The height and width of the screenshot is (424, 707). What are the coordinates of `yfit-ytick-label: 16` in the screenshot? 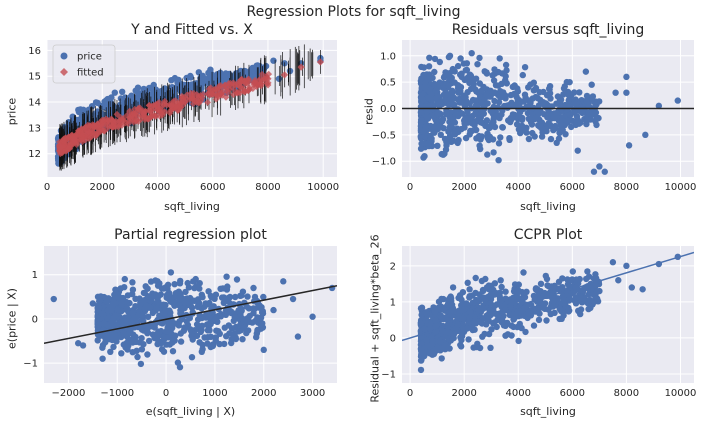 It's located at (34, 51).